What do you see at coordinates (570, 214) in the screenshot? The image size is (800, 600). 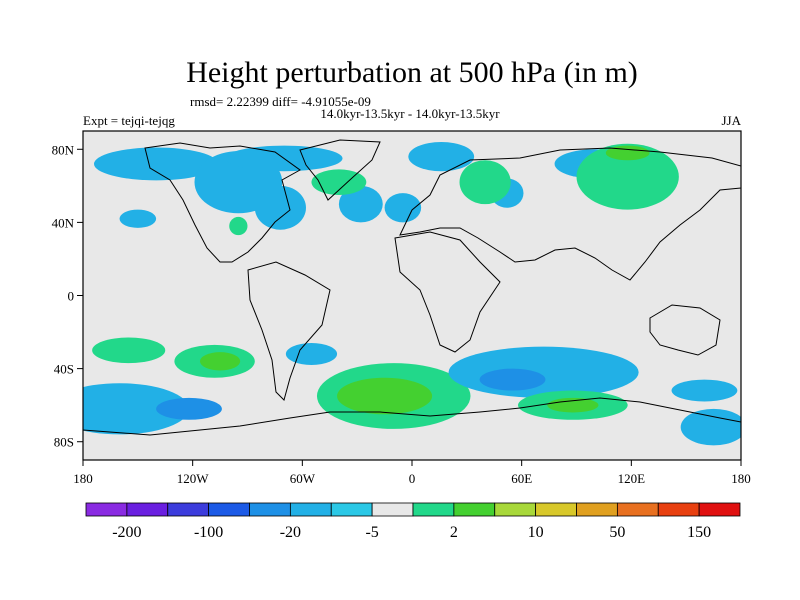 I see `coastline-europe-asia` at bounding box center [570, 214].